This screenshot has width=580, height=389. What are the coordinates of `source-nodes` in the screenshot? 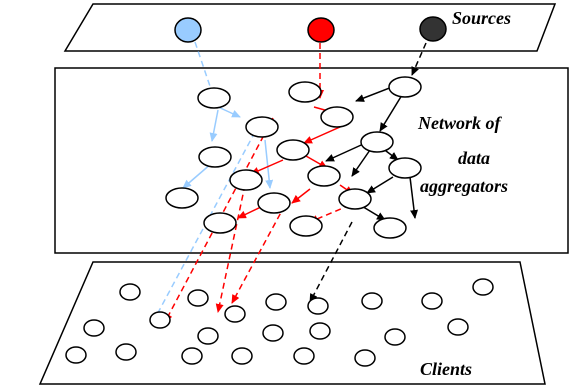 It's located at (310, 29).